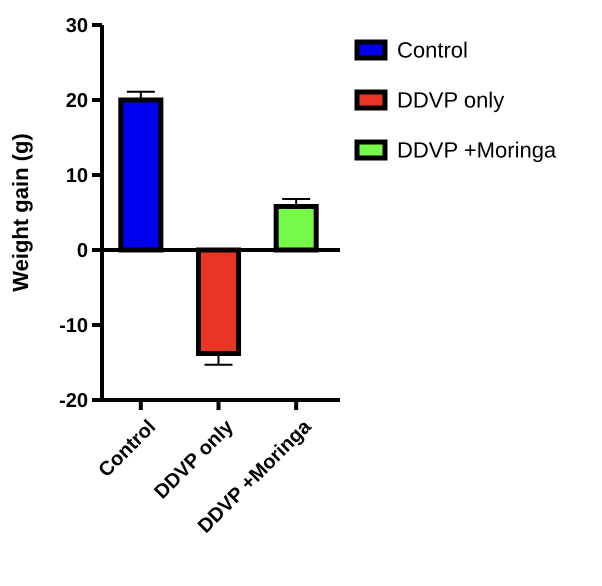 The height and width of the screenshot is (586, 602). Describe the element at coordinates (82, 251) in the screenshot. I see `y-tick-label: 0` at that location.